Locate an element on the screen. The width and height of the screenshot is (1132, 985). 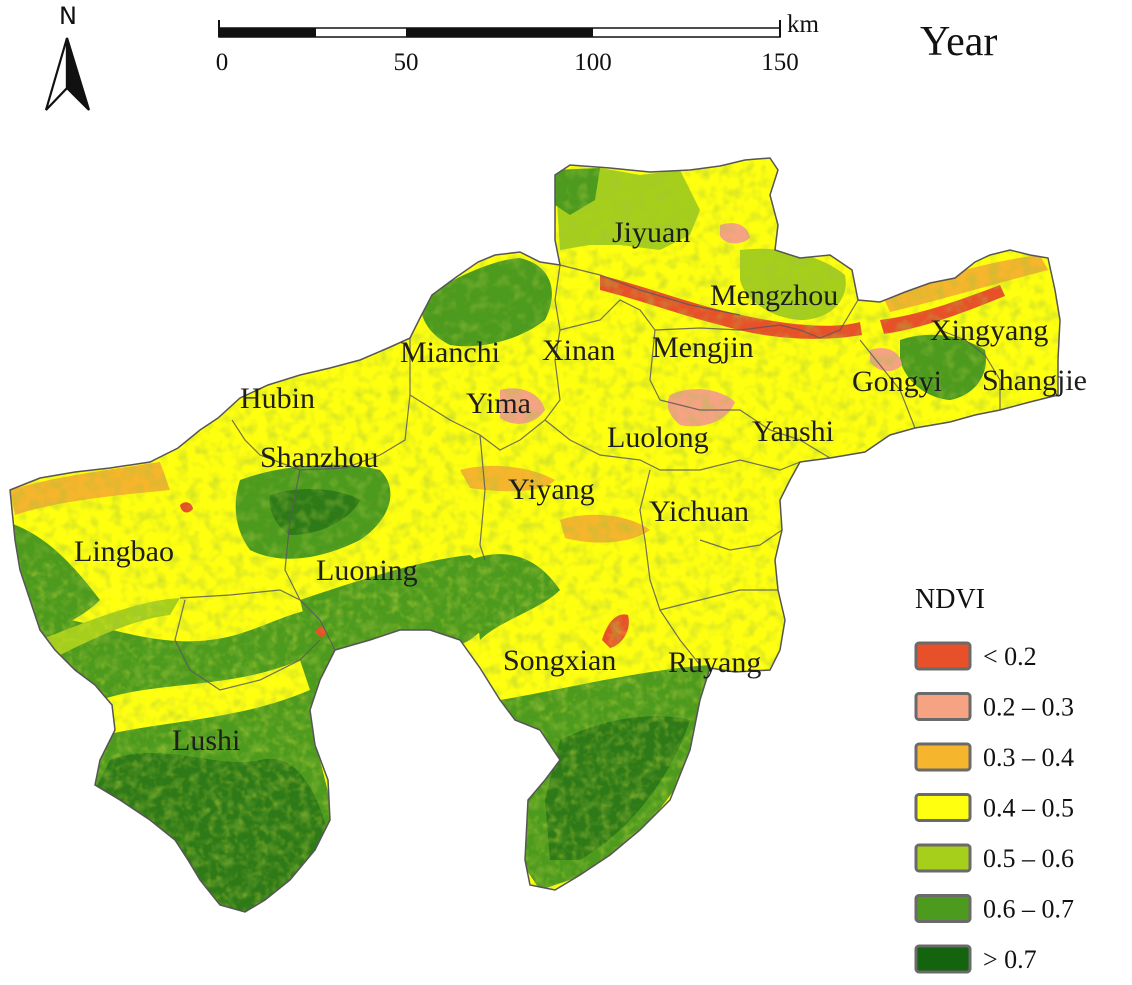
label-xingyang: Xingyang is located at coordinates (989, 330).